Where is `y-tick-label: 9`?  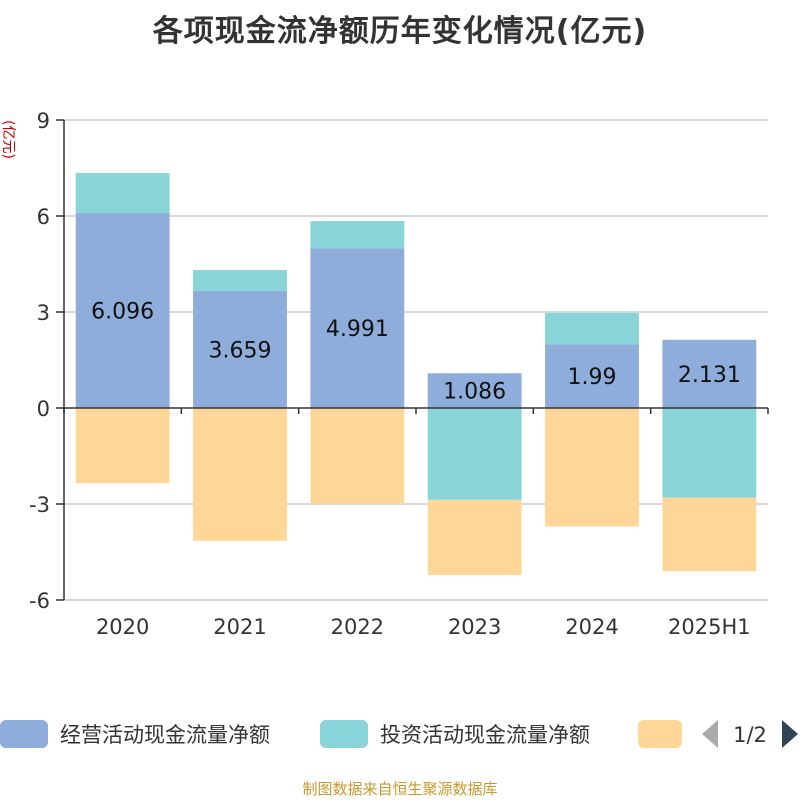
y-tick-label: 9 is located at coordinates (43, 121).